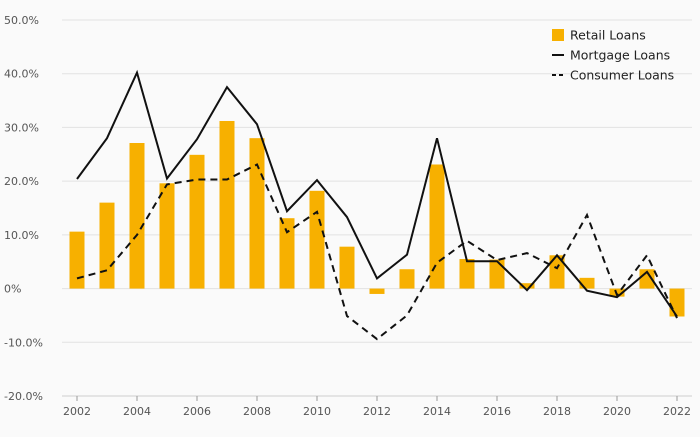 This screenshot has width=700, height=437. What do you see at coordinates (23, 342) in the screenshot?
I see `y-tick-label: -10.0%` at bounding box center [23, 342].